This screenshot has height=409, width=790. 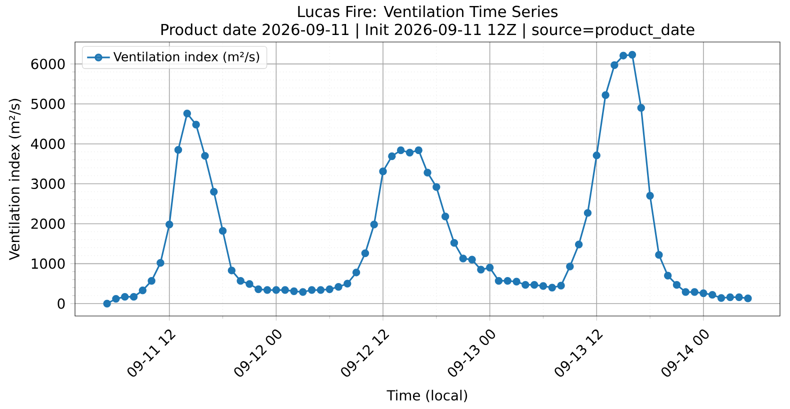 I want to click on y-tick-label: 3000, so click(x=48, y=184).